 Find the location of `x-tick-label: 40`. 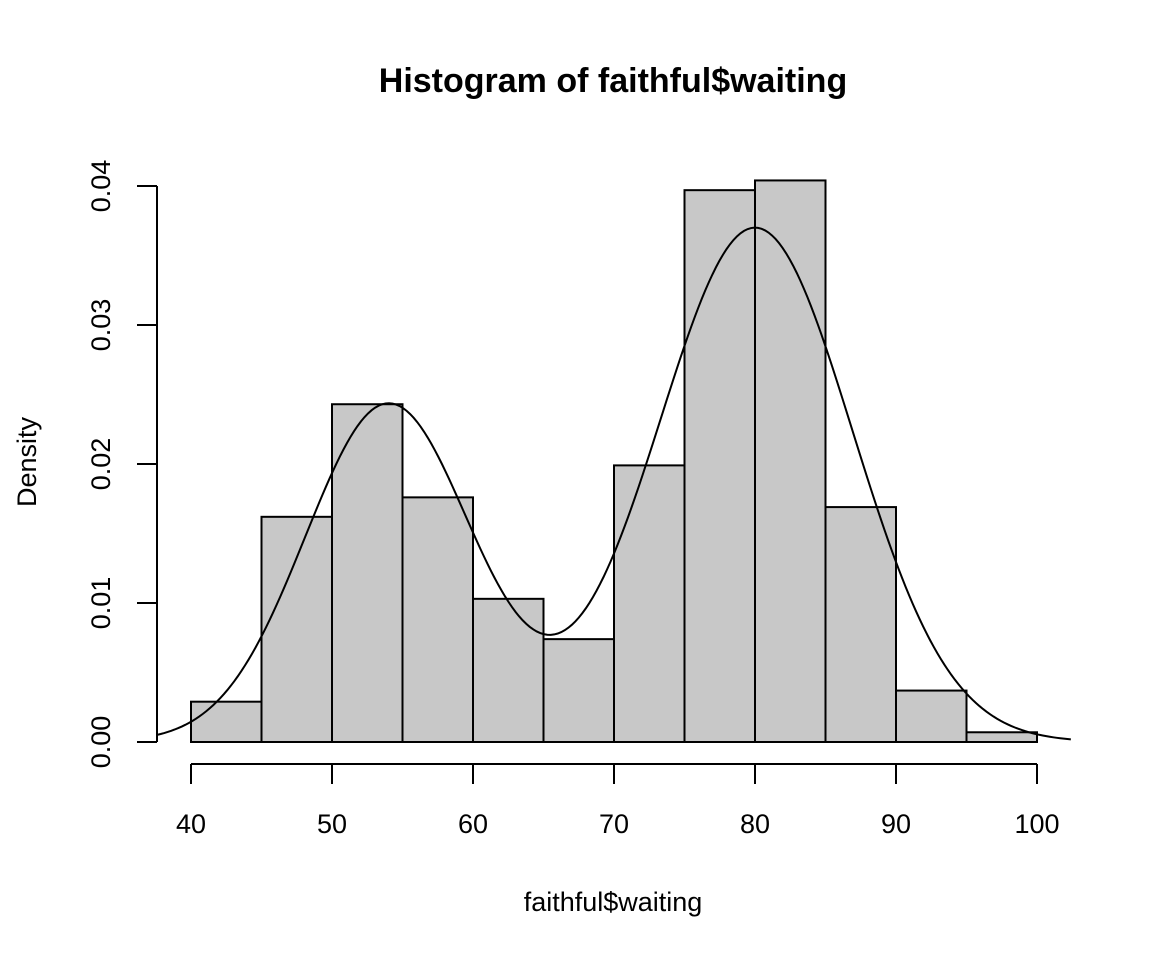

x-tick-label: 40 is located at coordinates (191, 824).